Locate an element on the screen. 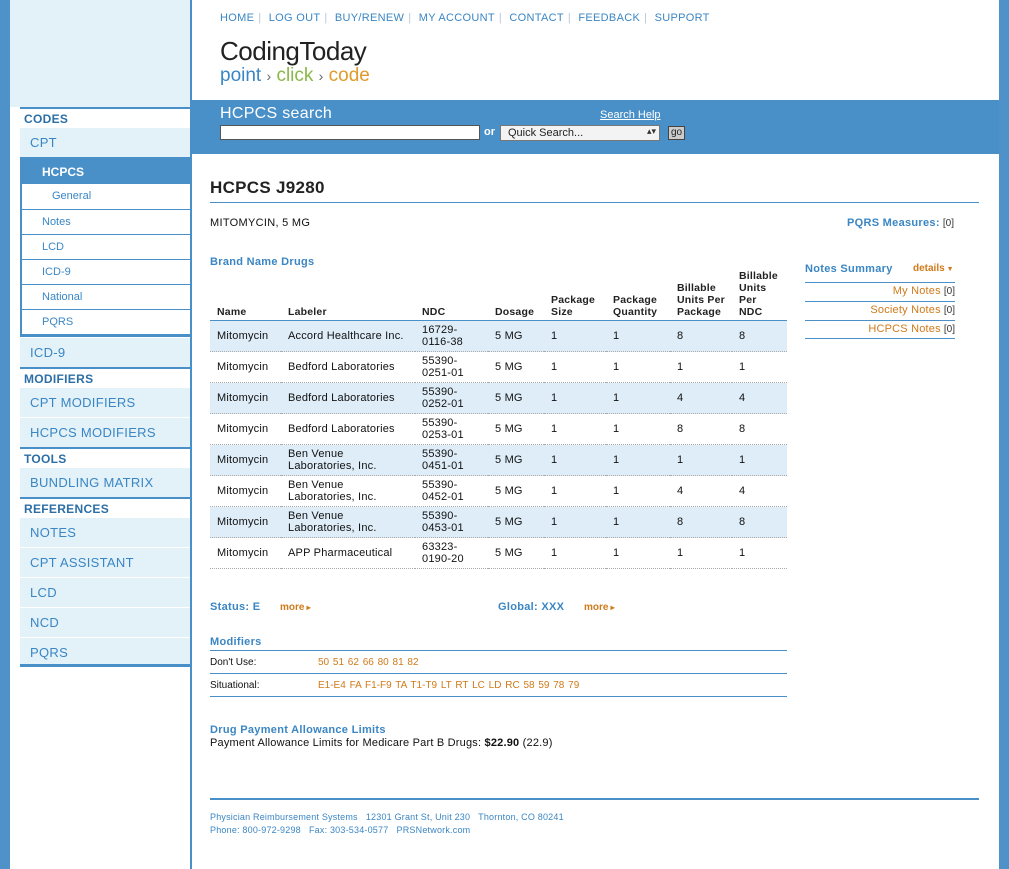 This screenshot has width=1009, height=869. column-header: Package Quantity is located at coordinates (638, 295).